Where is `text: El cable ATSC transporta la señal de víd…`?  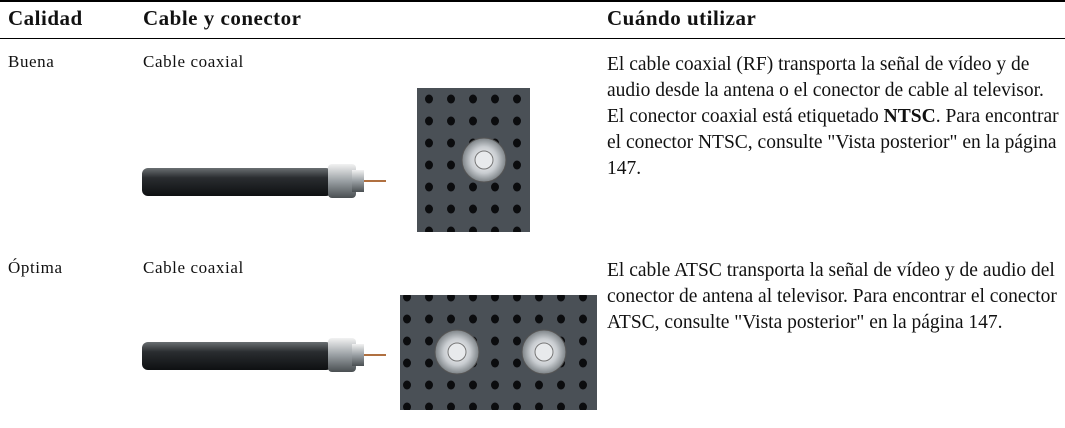 text: El cable ATSC transporta la señal de víd… is located at coordinates (832, 296).